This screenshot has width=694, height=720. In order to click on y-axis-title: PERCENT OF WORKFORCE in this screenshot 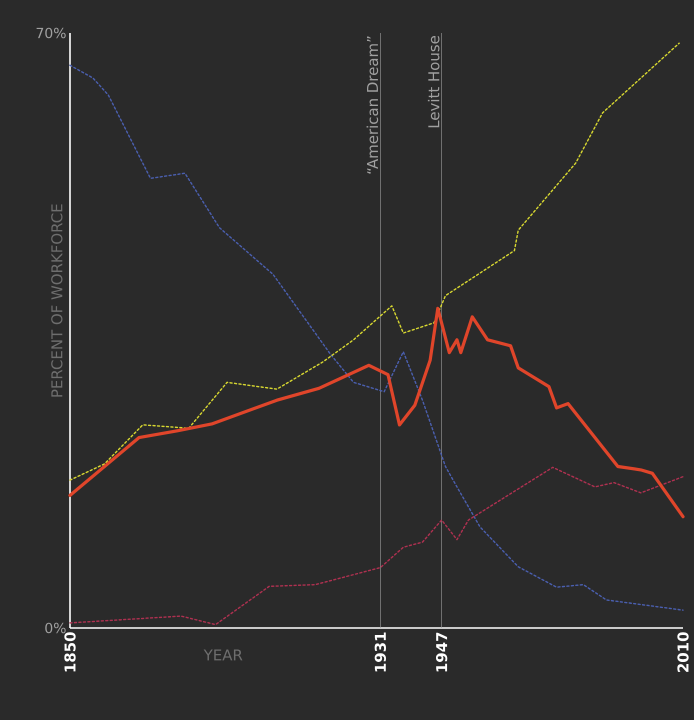, I will do `click(56, 300)`.